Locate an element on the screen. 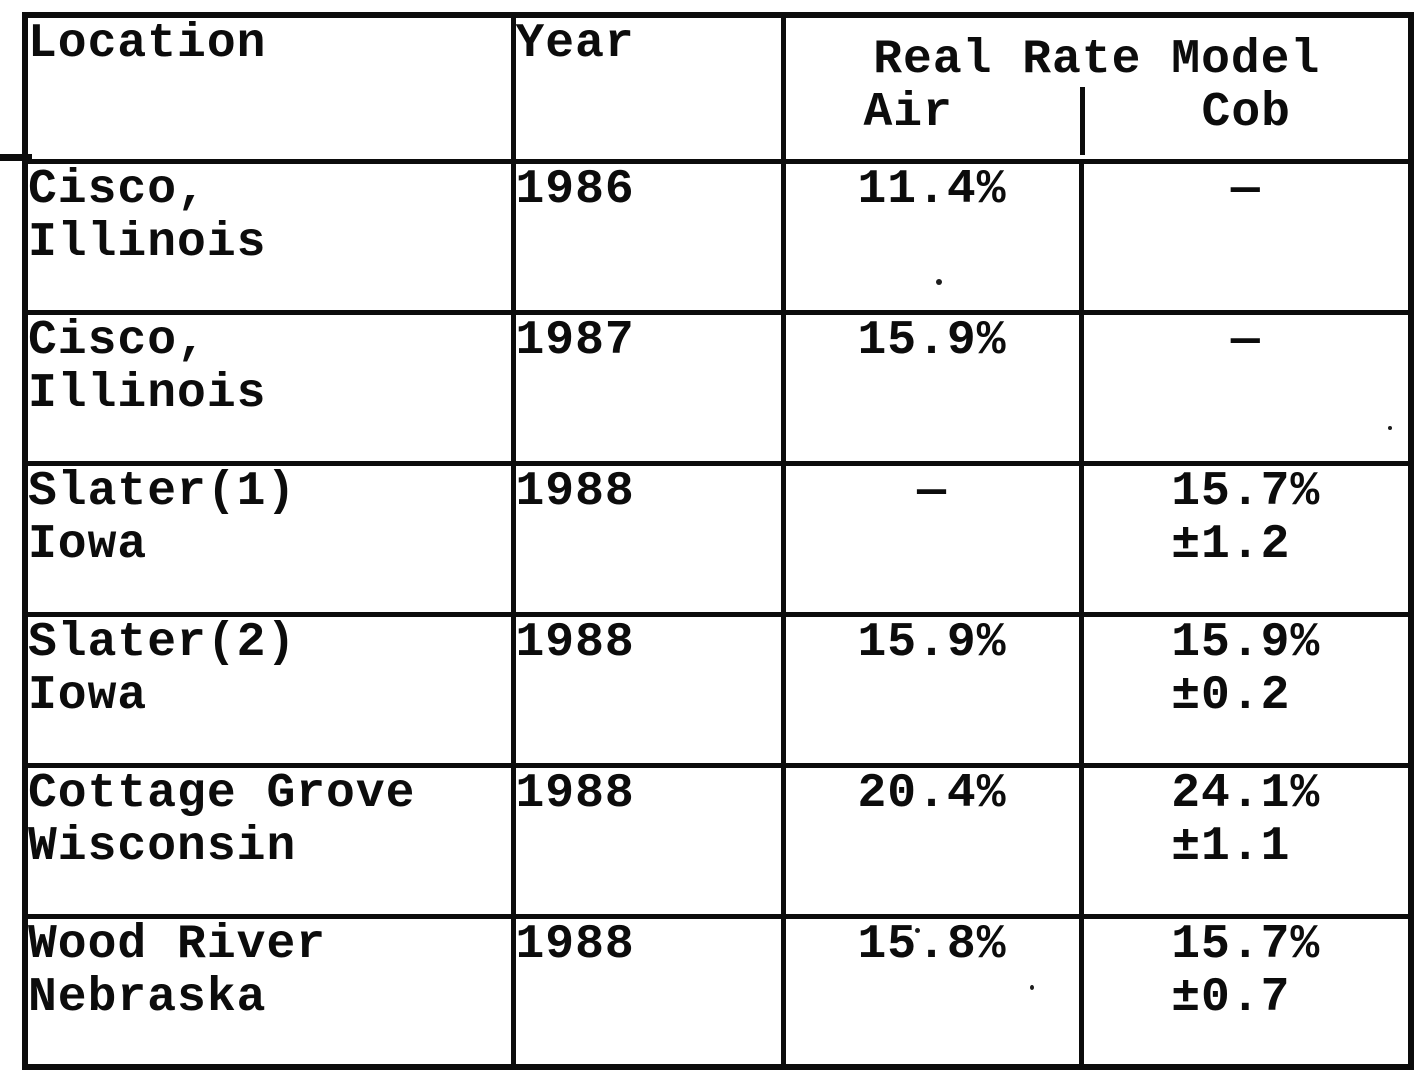  location-cell: Slater(1) Iowa is located at coordinates (269, 538).